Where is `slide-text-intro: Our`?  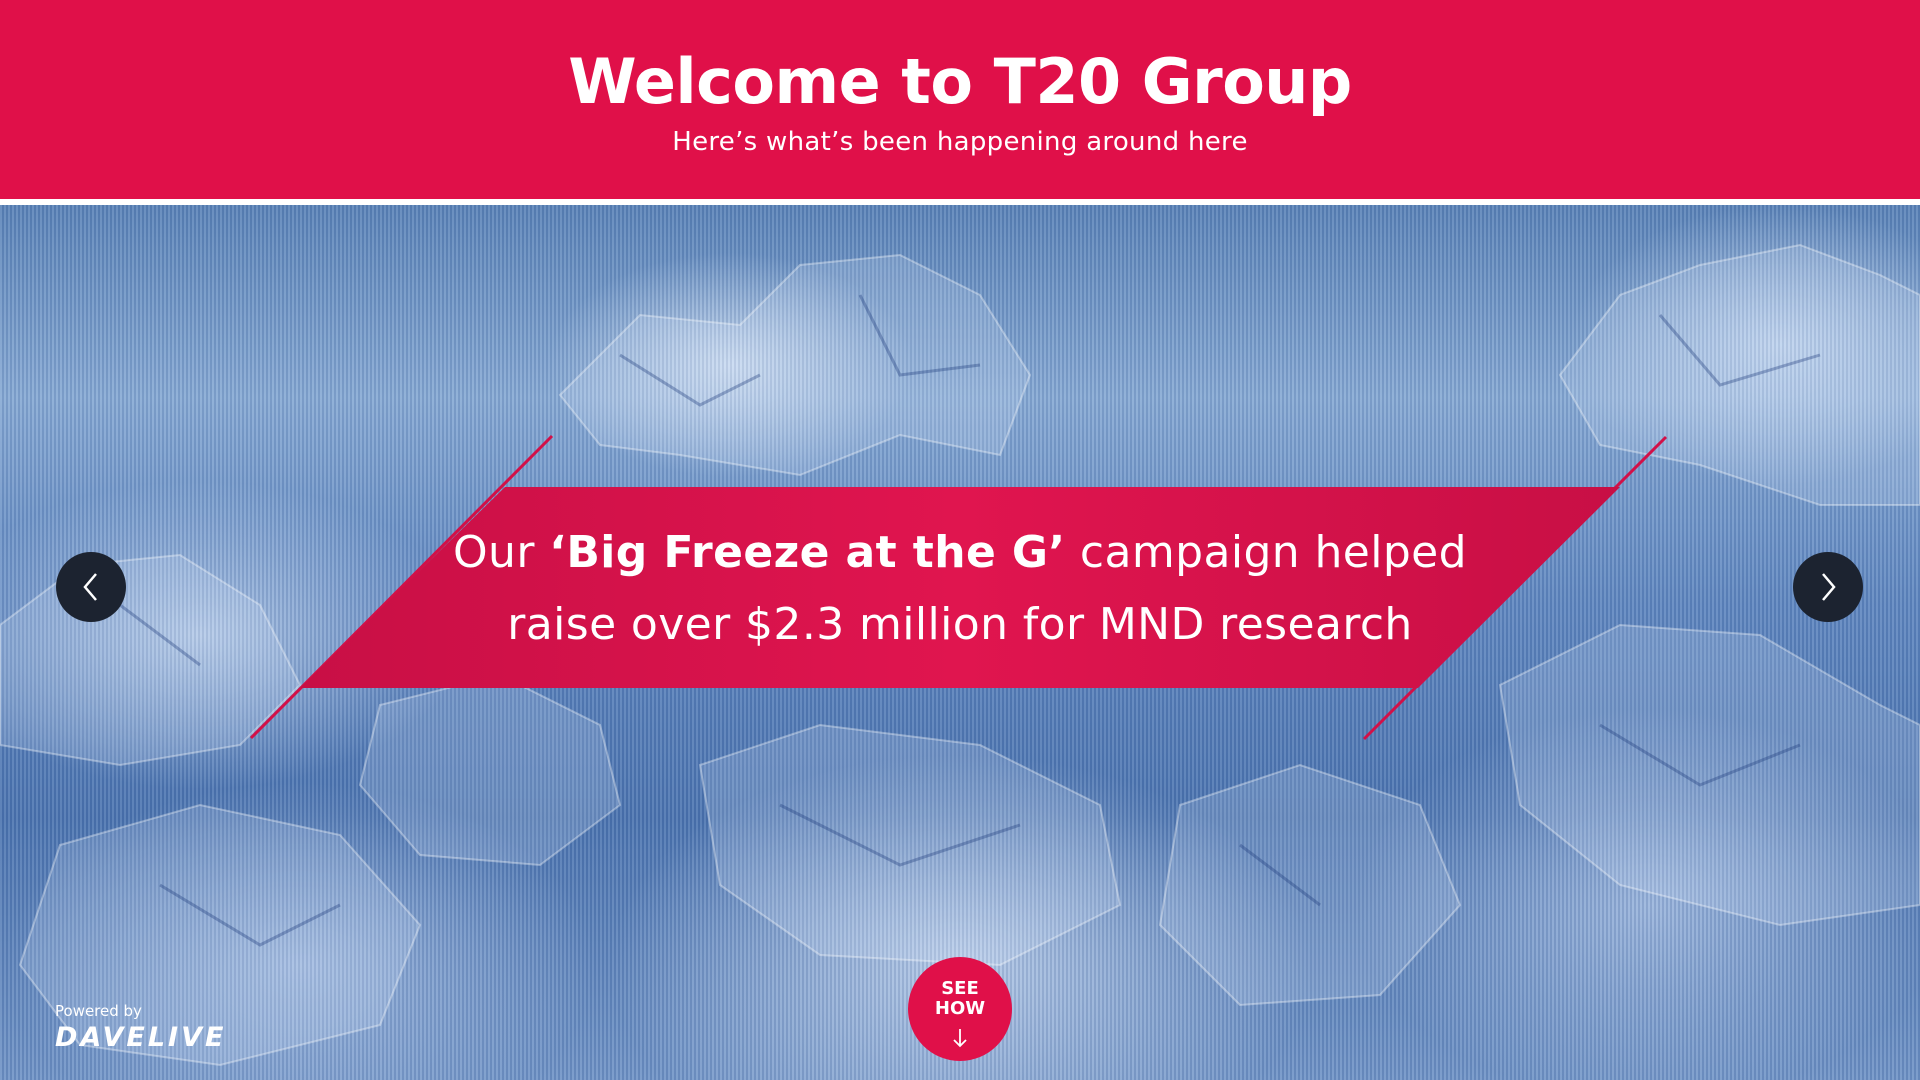 slide-text-intro: Our is located at coordinates (501, 552).